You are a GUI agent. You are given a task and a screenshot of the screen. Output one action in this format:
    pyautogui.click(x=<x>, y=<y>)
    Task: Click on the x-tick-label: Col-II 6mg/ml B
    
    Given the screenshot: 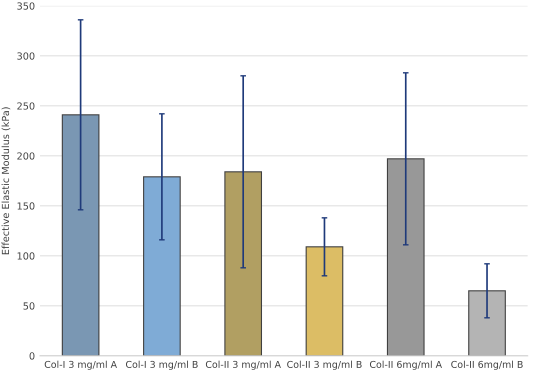 What is the action you would take?
    pyautogui.click(x=487, y=365)
    